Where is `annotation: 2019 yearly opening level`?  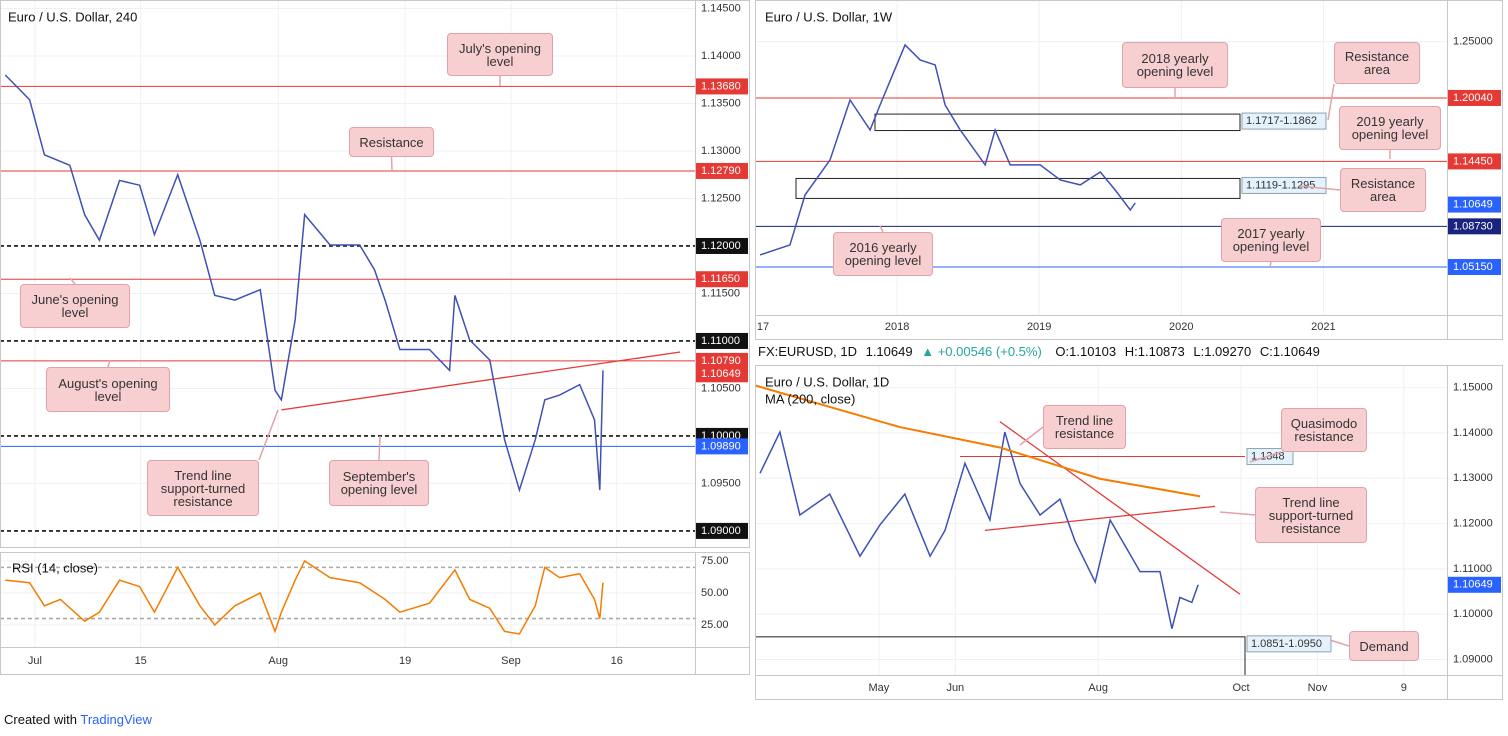
annotation: 2019 yearly opening level is located at coordinates (1390, 128).